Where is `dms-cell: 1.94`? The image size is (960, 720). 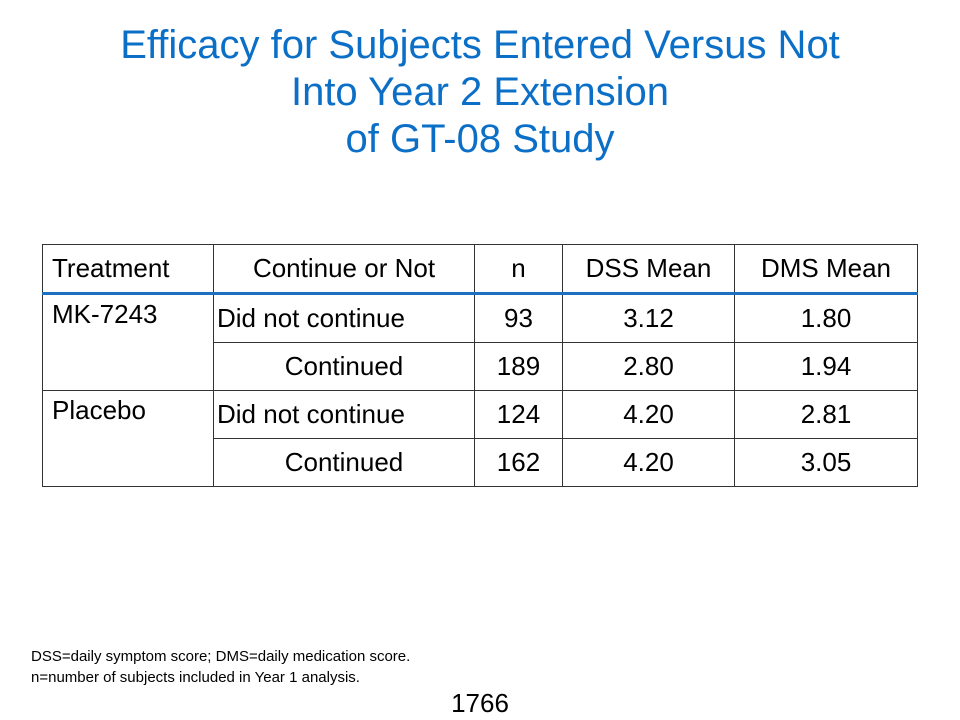 dms-cell: 1.94 is located at coordinates (826, 366).